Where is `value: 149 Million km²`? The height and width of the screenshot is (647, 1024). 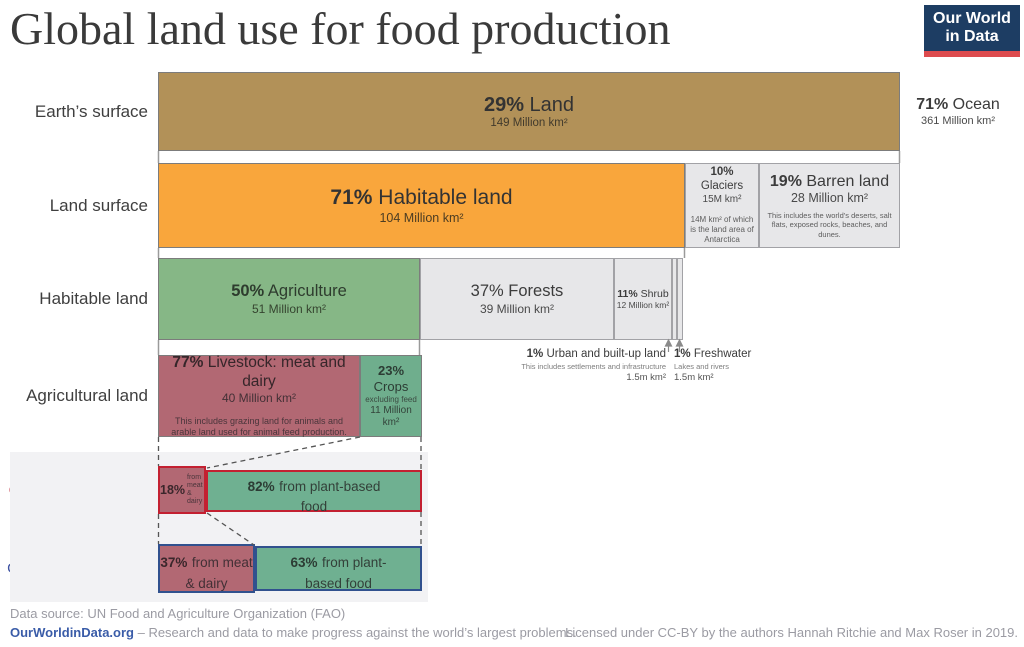
value: 149 Million km² is located at coordinates (529, 122).